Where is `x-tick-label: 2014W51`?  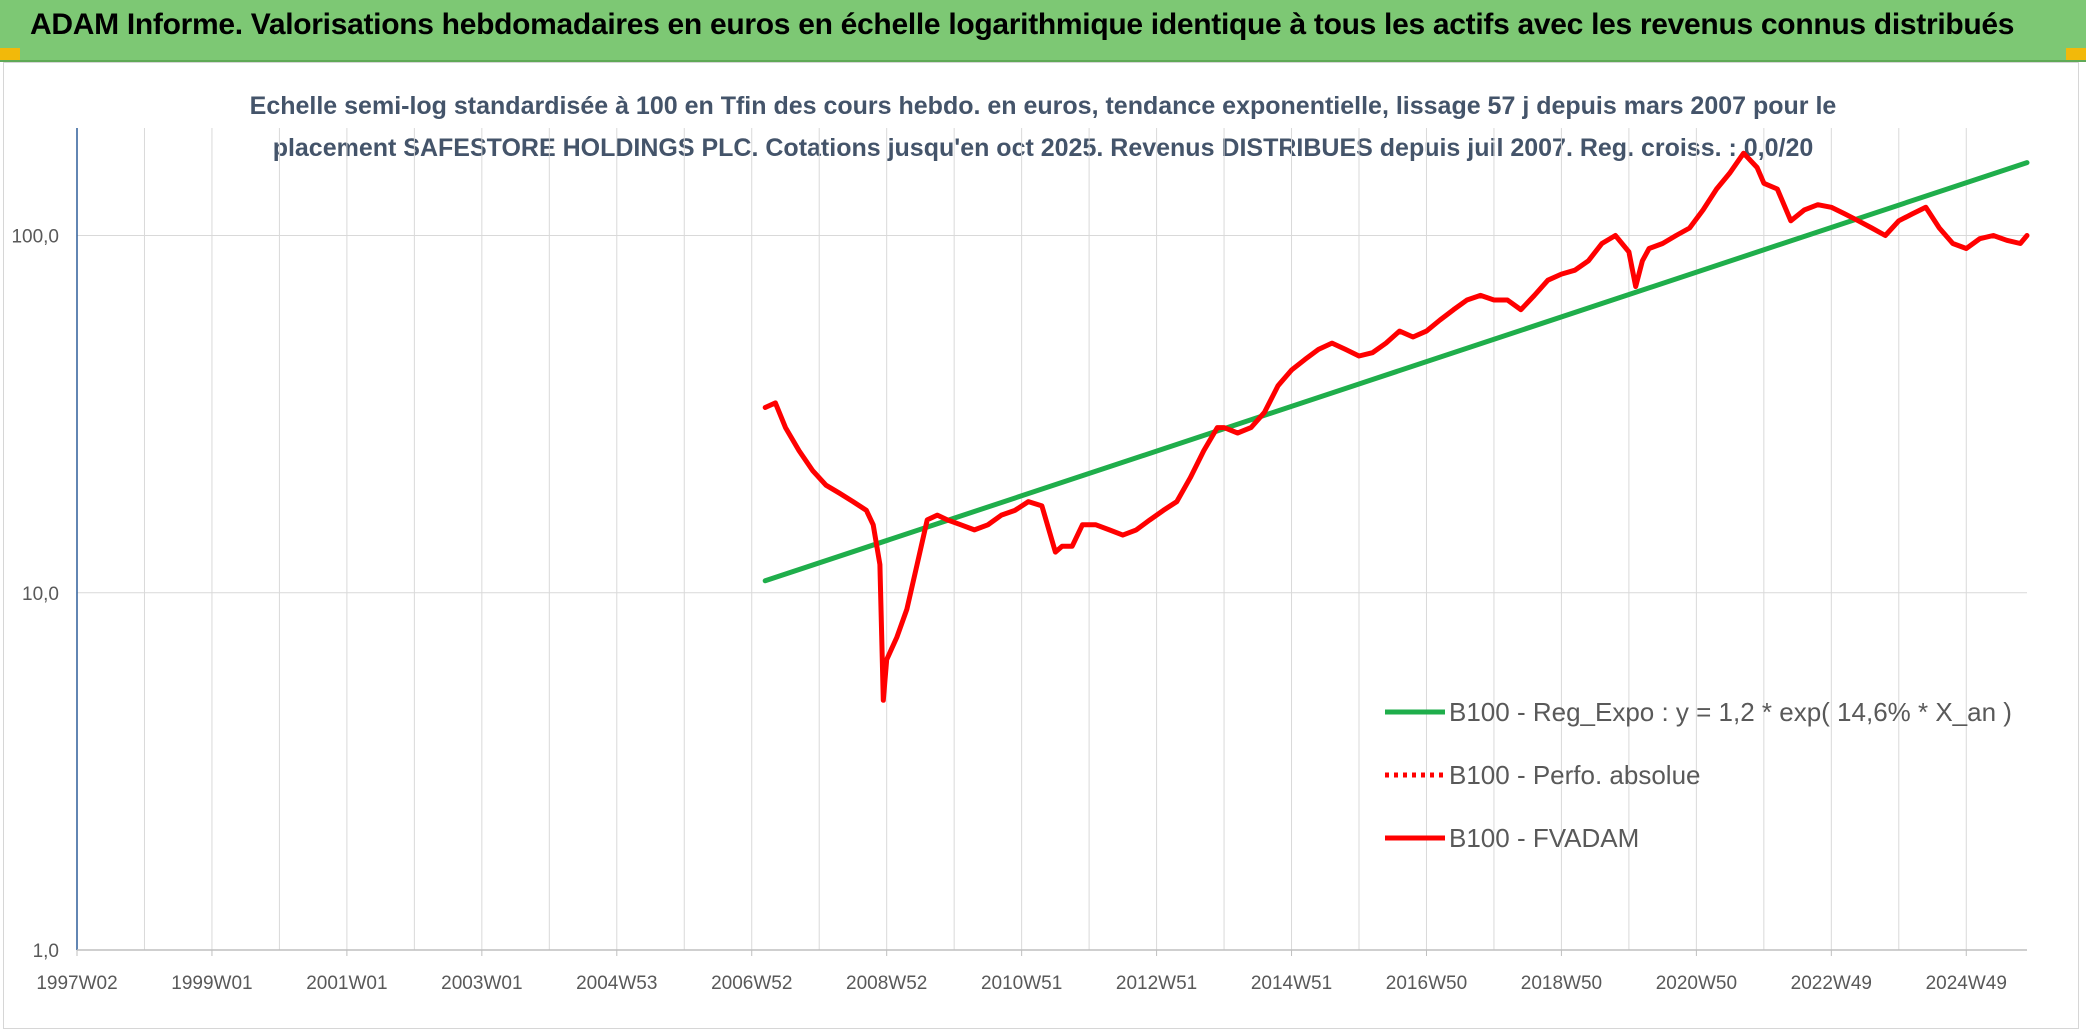
x-tick-label: 2014W51 is located at coordinates (1291, 983).